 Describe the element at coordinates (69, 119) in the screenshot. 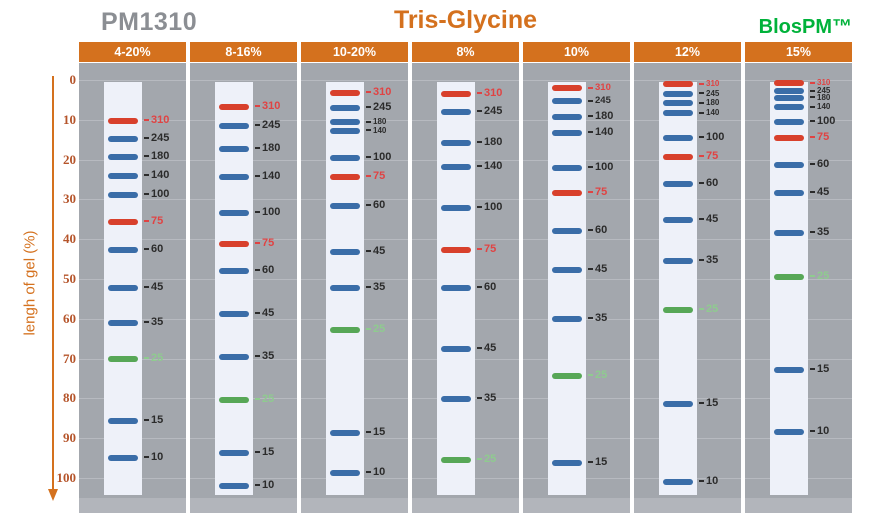

I see `y-axis-tick-10: 10` at that location.